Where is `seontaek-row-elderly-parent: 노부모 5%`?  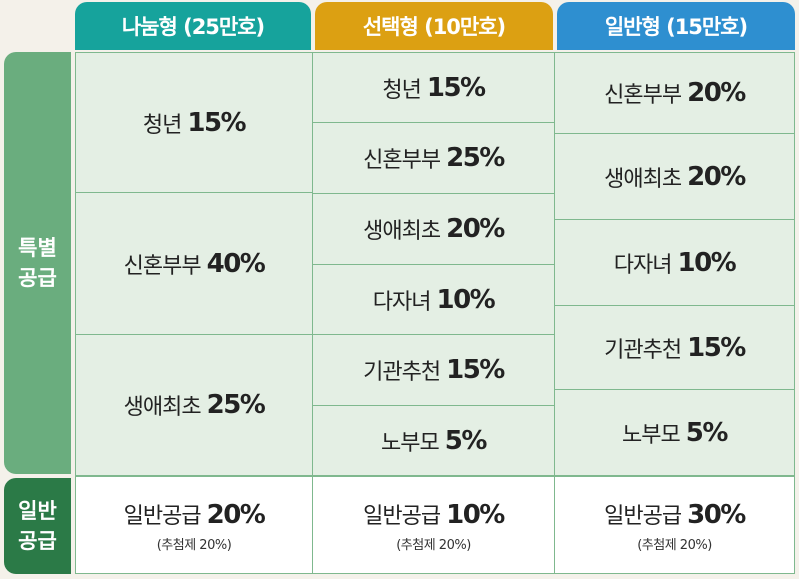
seontaek-row-elderly-parent: 노부모 5% is located at coordinates (433, 440).